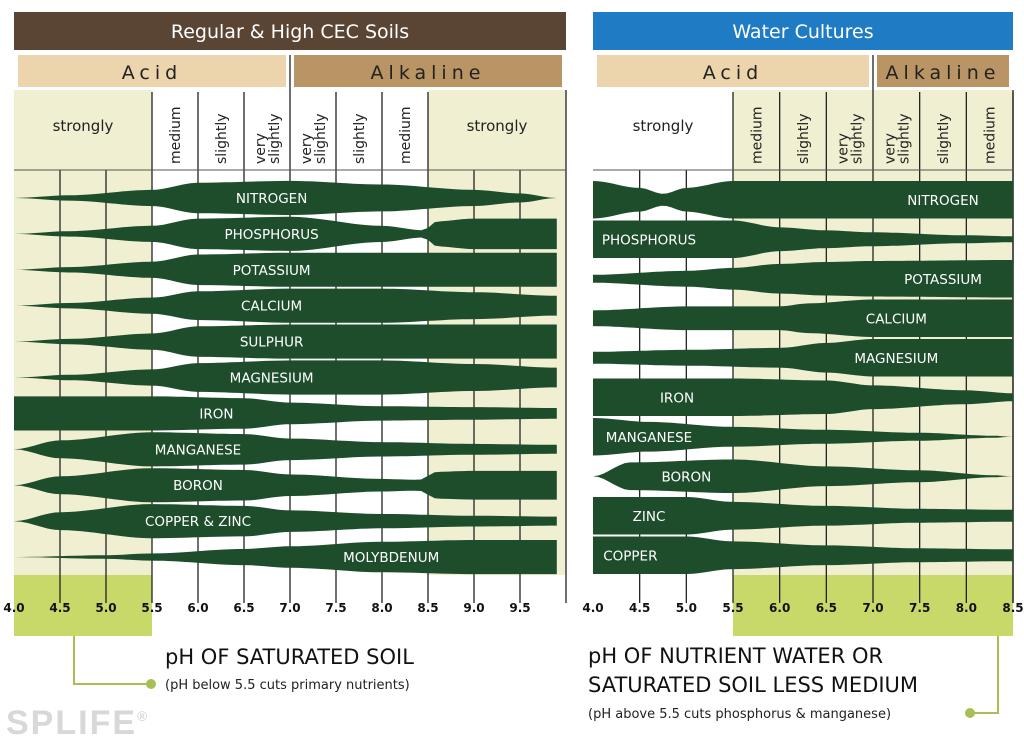 The height and width of the screenshot is (743, 1024). I want to click on watermark-logo: SPLIFE®, so click(78, 723).